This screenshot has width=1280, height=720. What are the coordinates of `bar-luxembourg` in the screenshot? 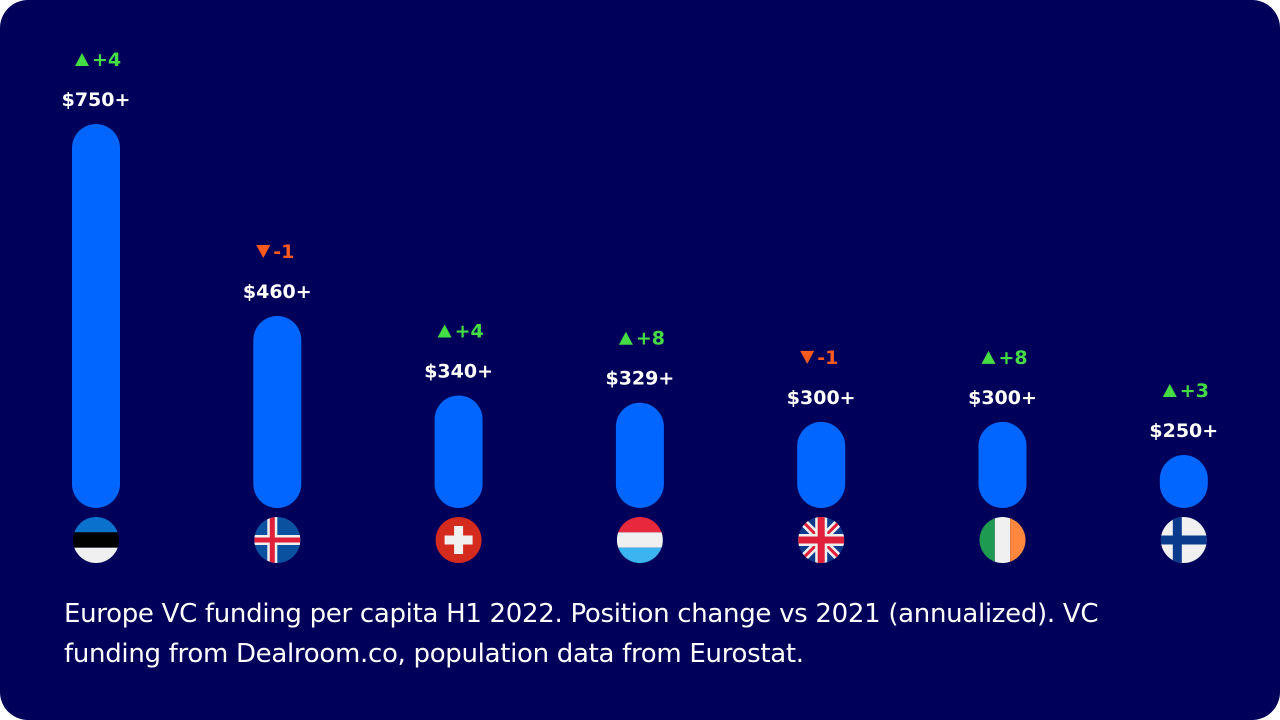 It's located at (639, 455).